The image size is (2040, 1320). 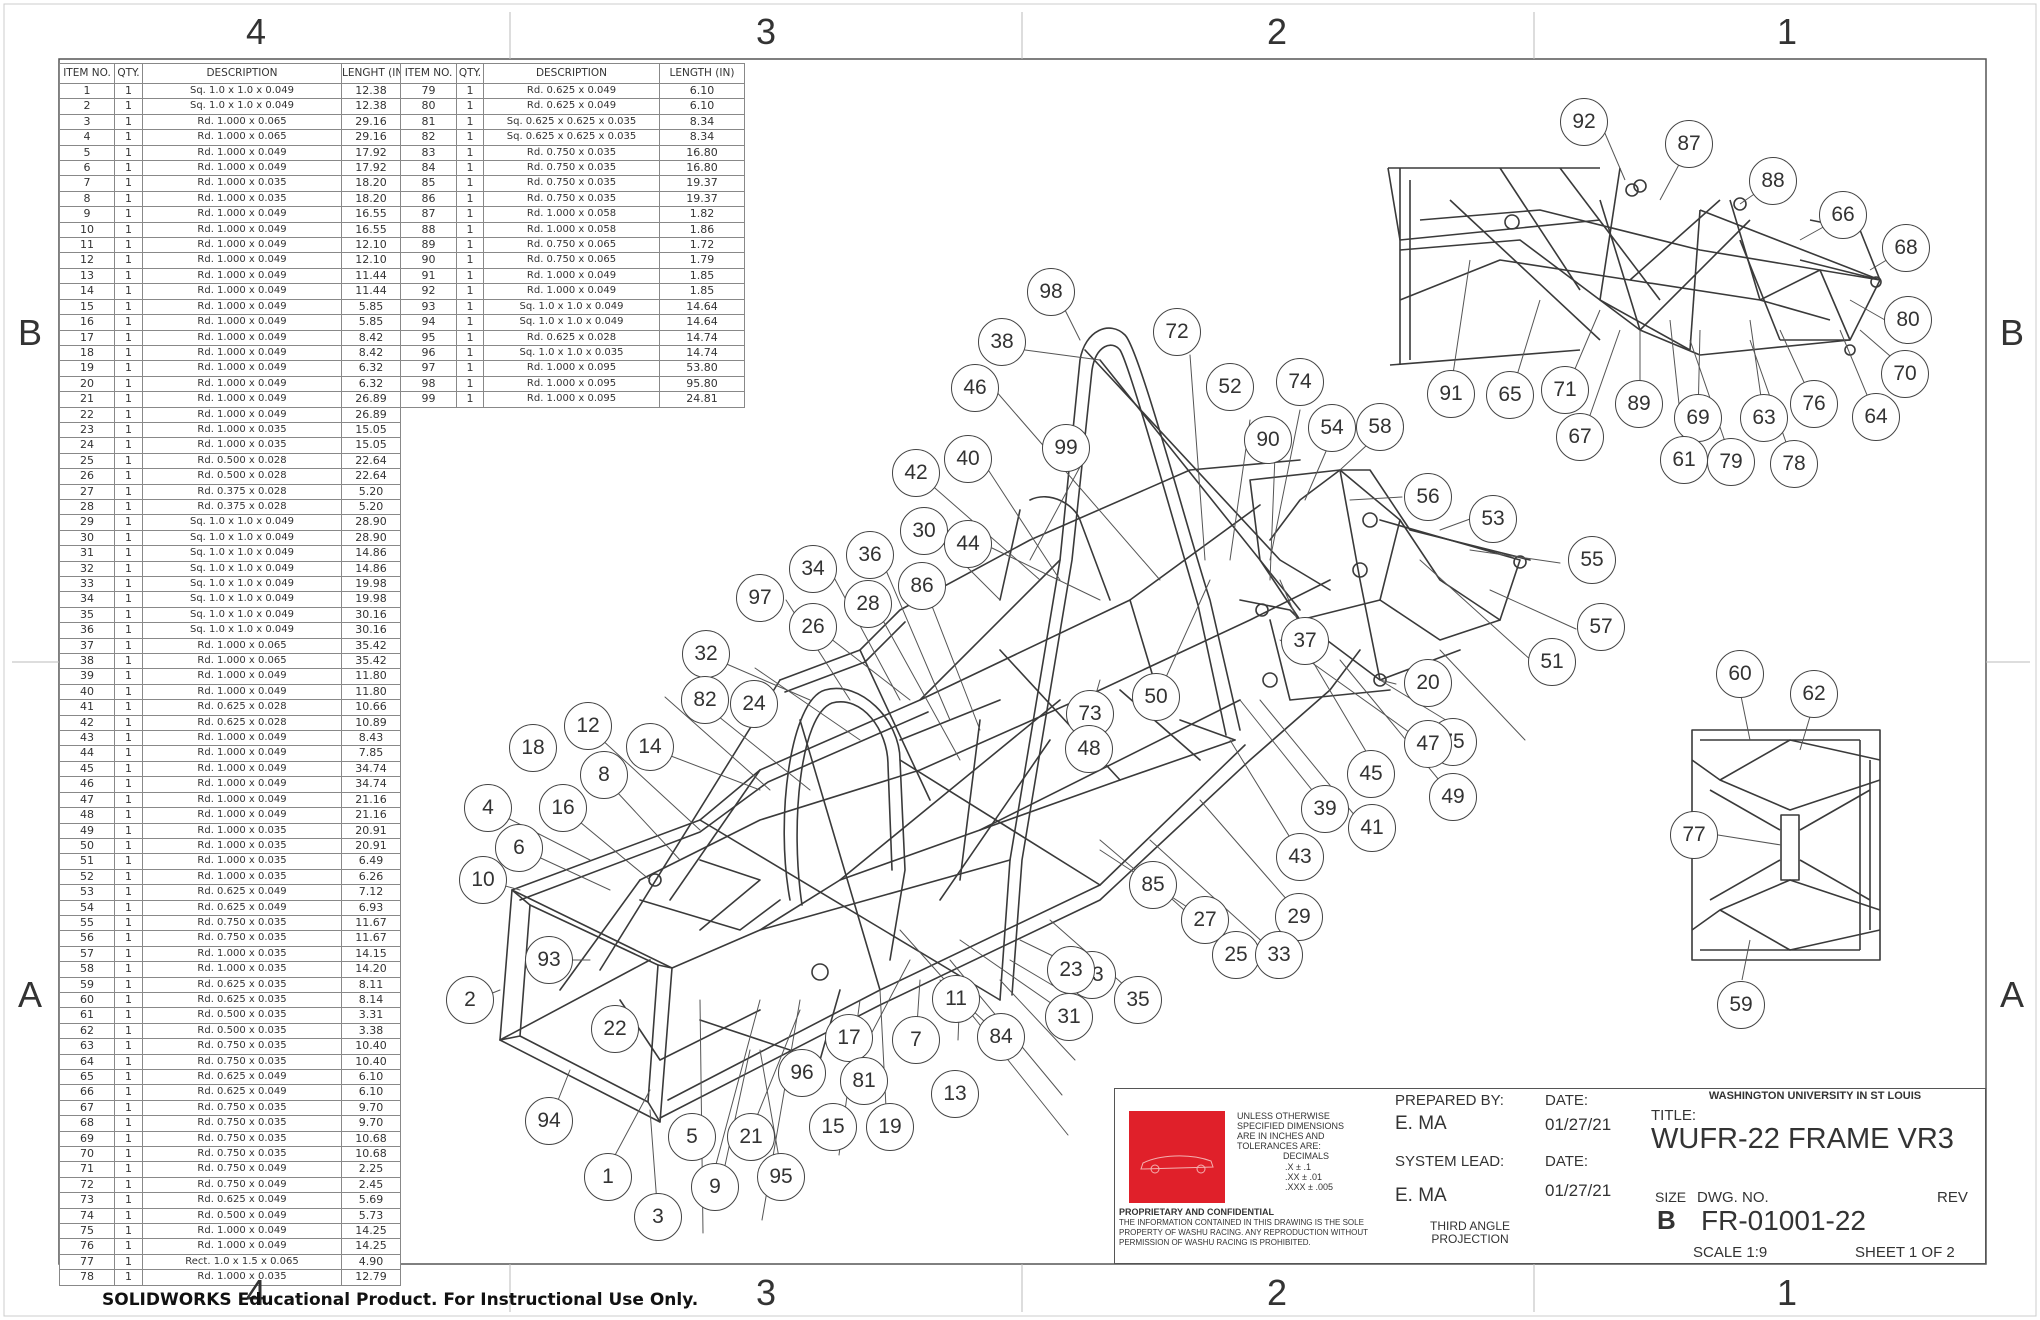 What do you see at coordinates (533, 748) in the screenshot?
I see `part-balloon-18: 18` at bounding box center [533, 748].